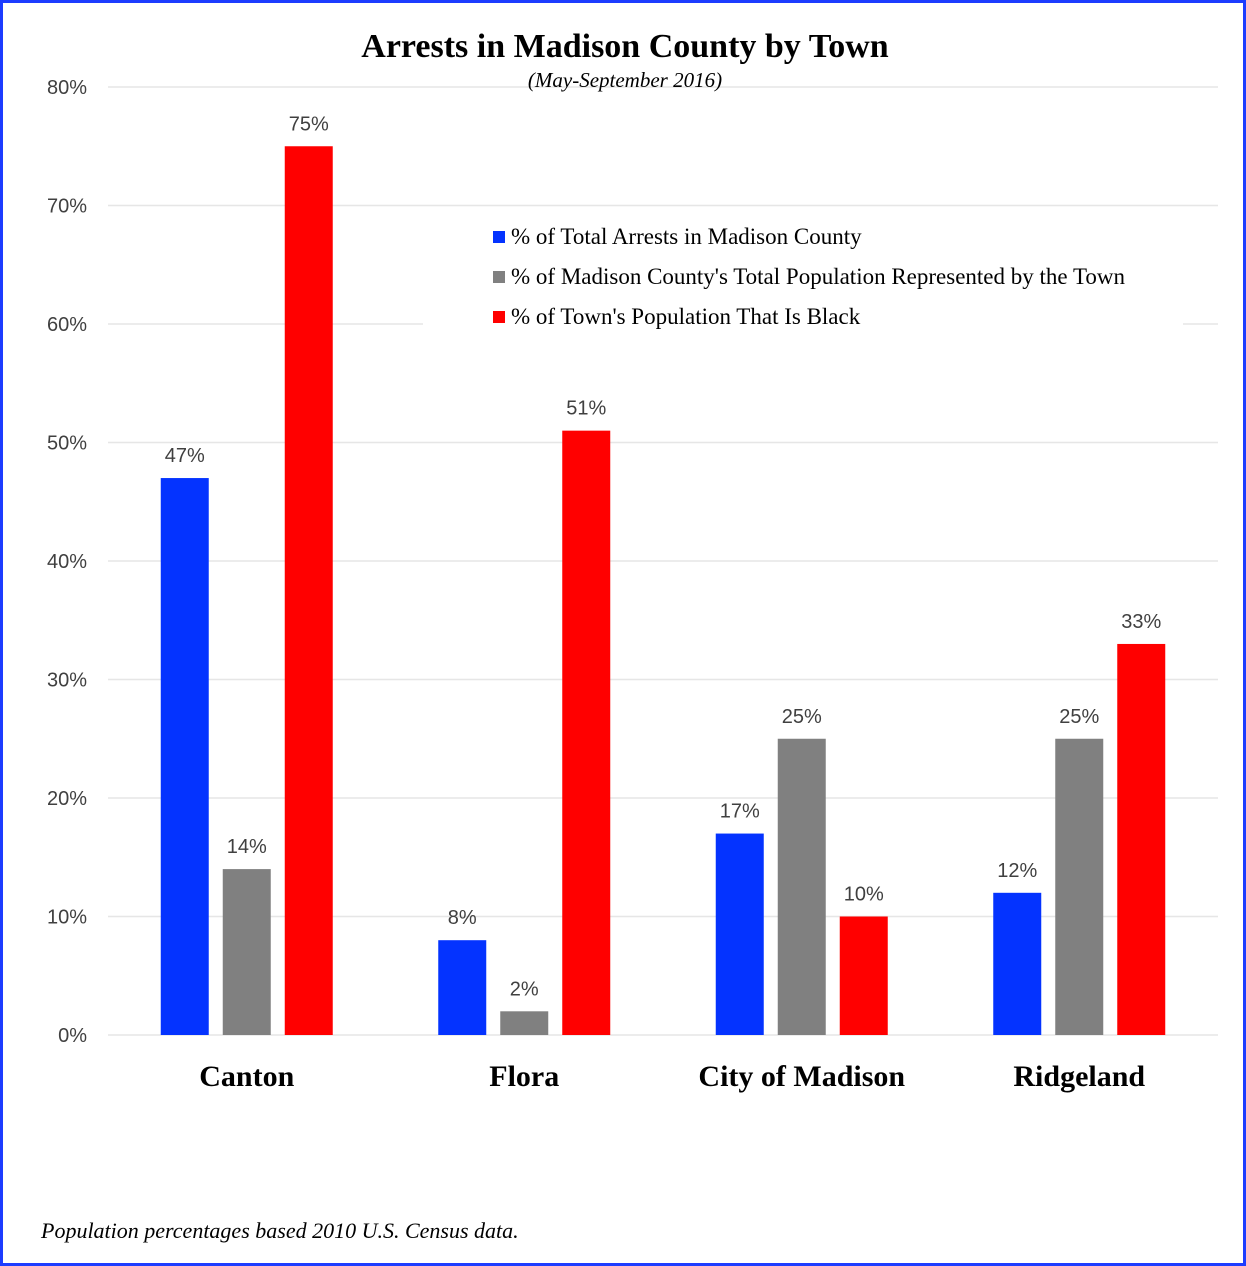 The image size is (1246, 1266). Describe the element at coordinates (1079, 1076) in the screenshot. I see `category-label: Ridgeland` at that location.